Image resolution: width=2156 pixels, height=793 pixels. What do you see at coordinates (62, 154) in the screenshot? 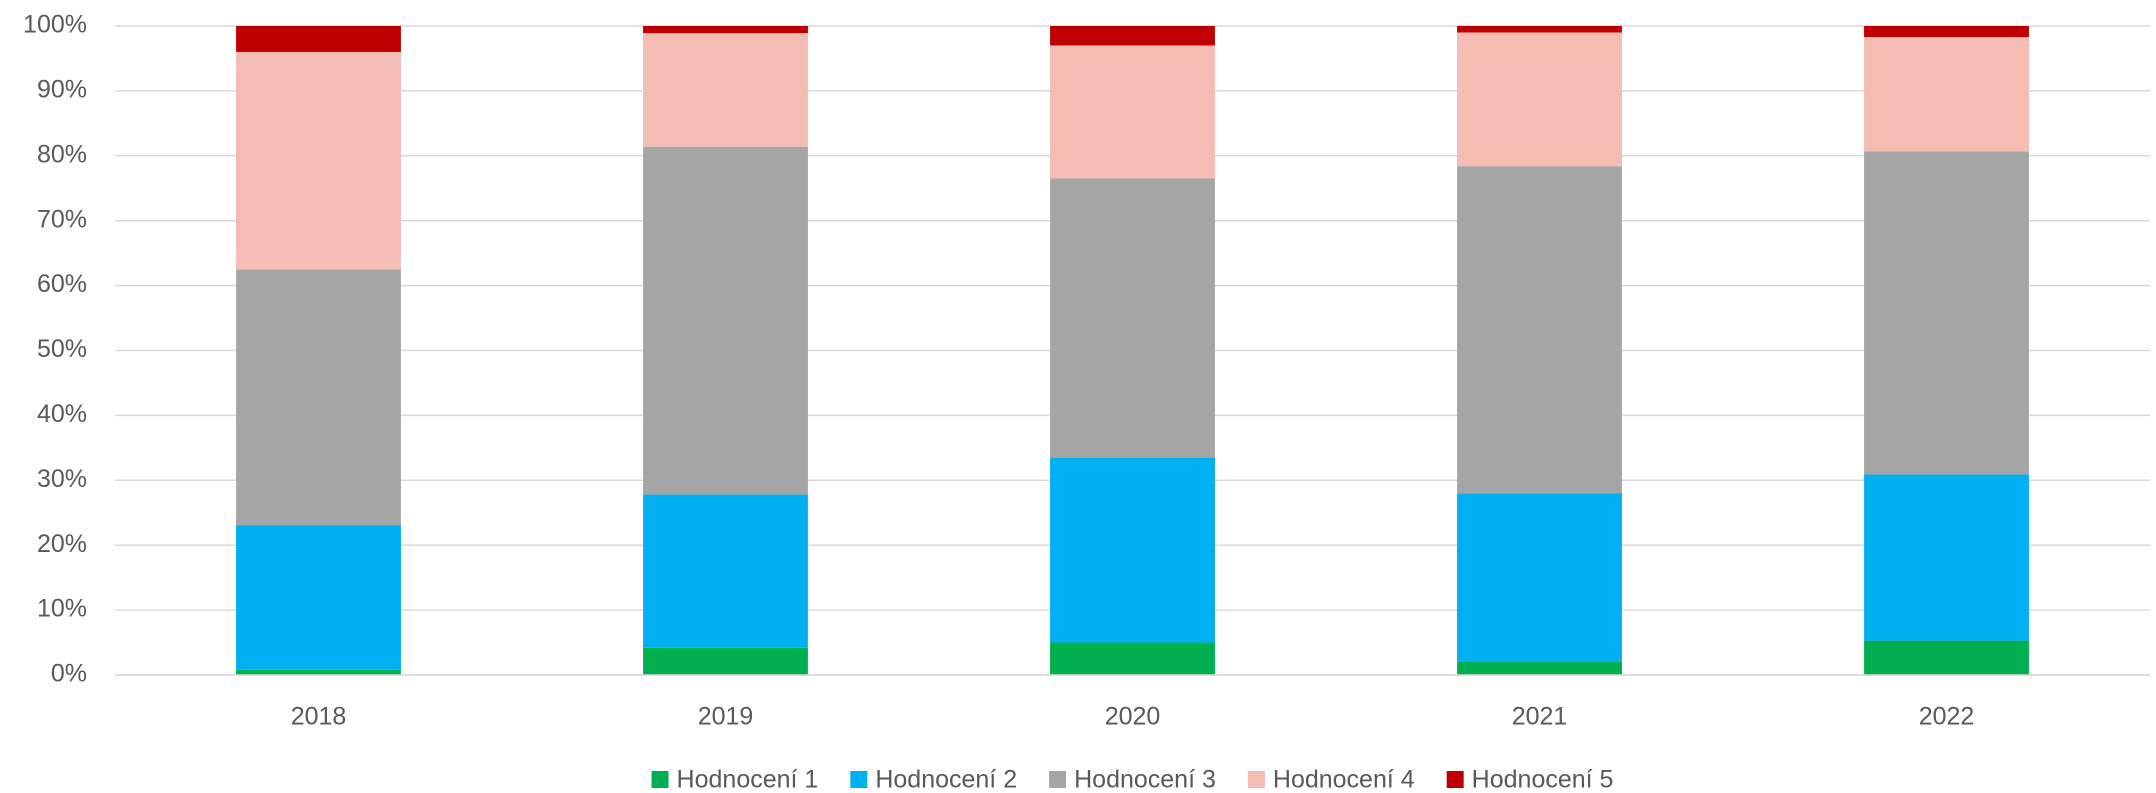
I see `y-tick-label: 80%` at bounding box center [62, 154].